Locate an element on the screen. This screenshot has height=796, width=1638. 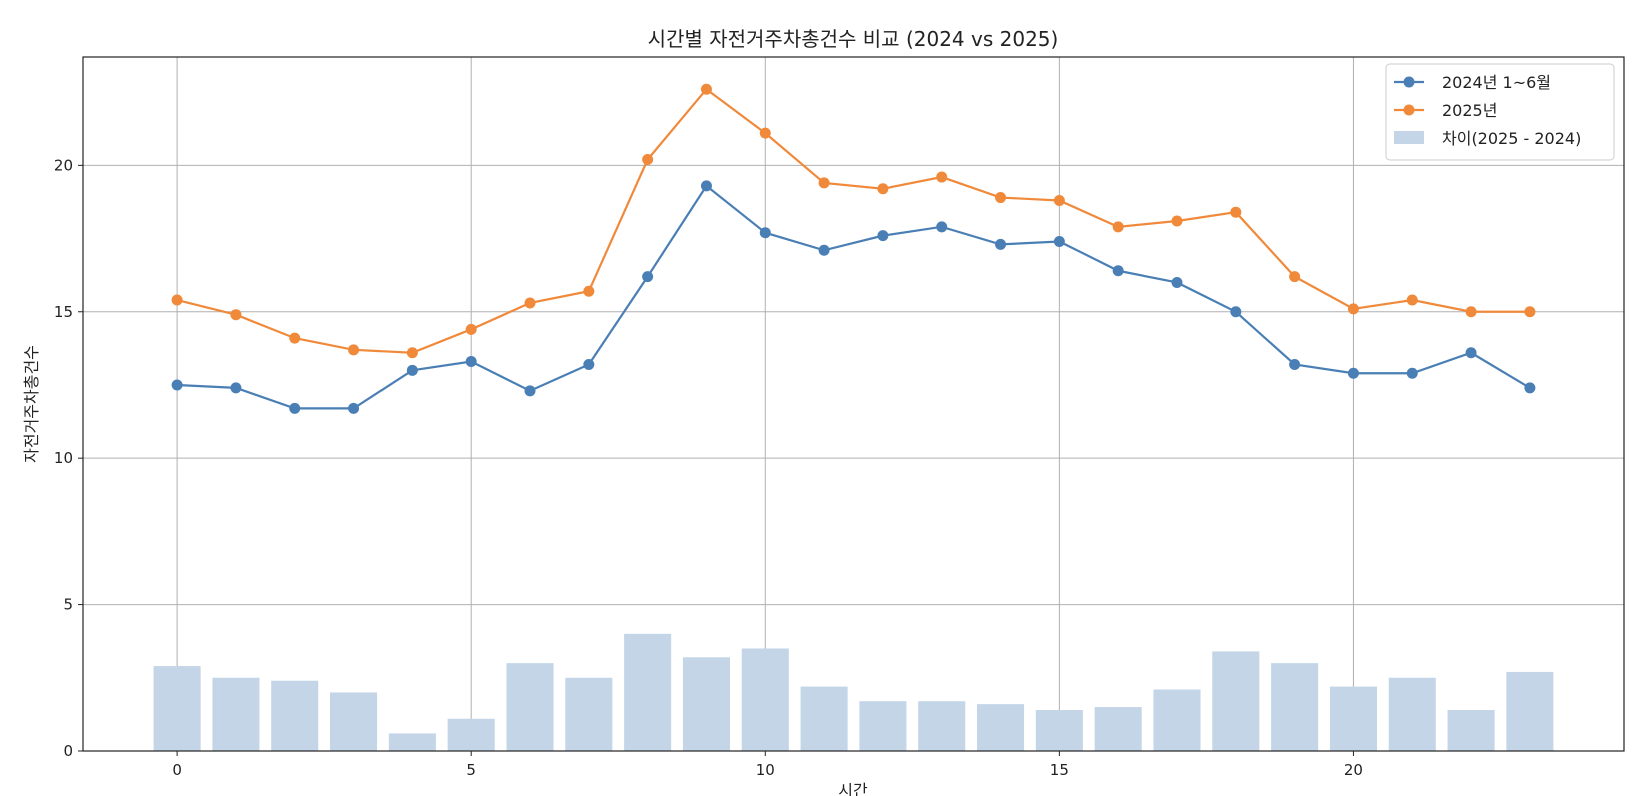
legend-swatch-difference is located at coordinates (1409, 137).